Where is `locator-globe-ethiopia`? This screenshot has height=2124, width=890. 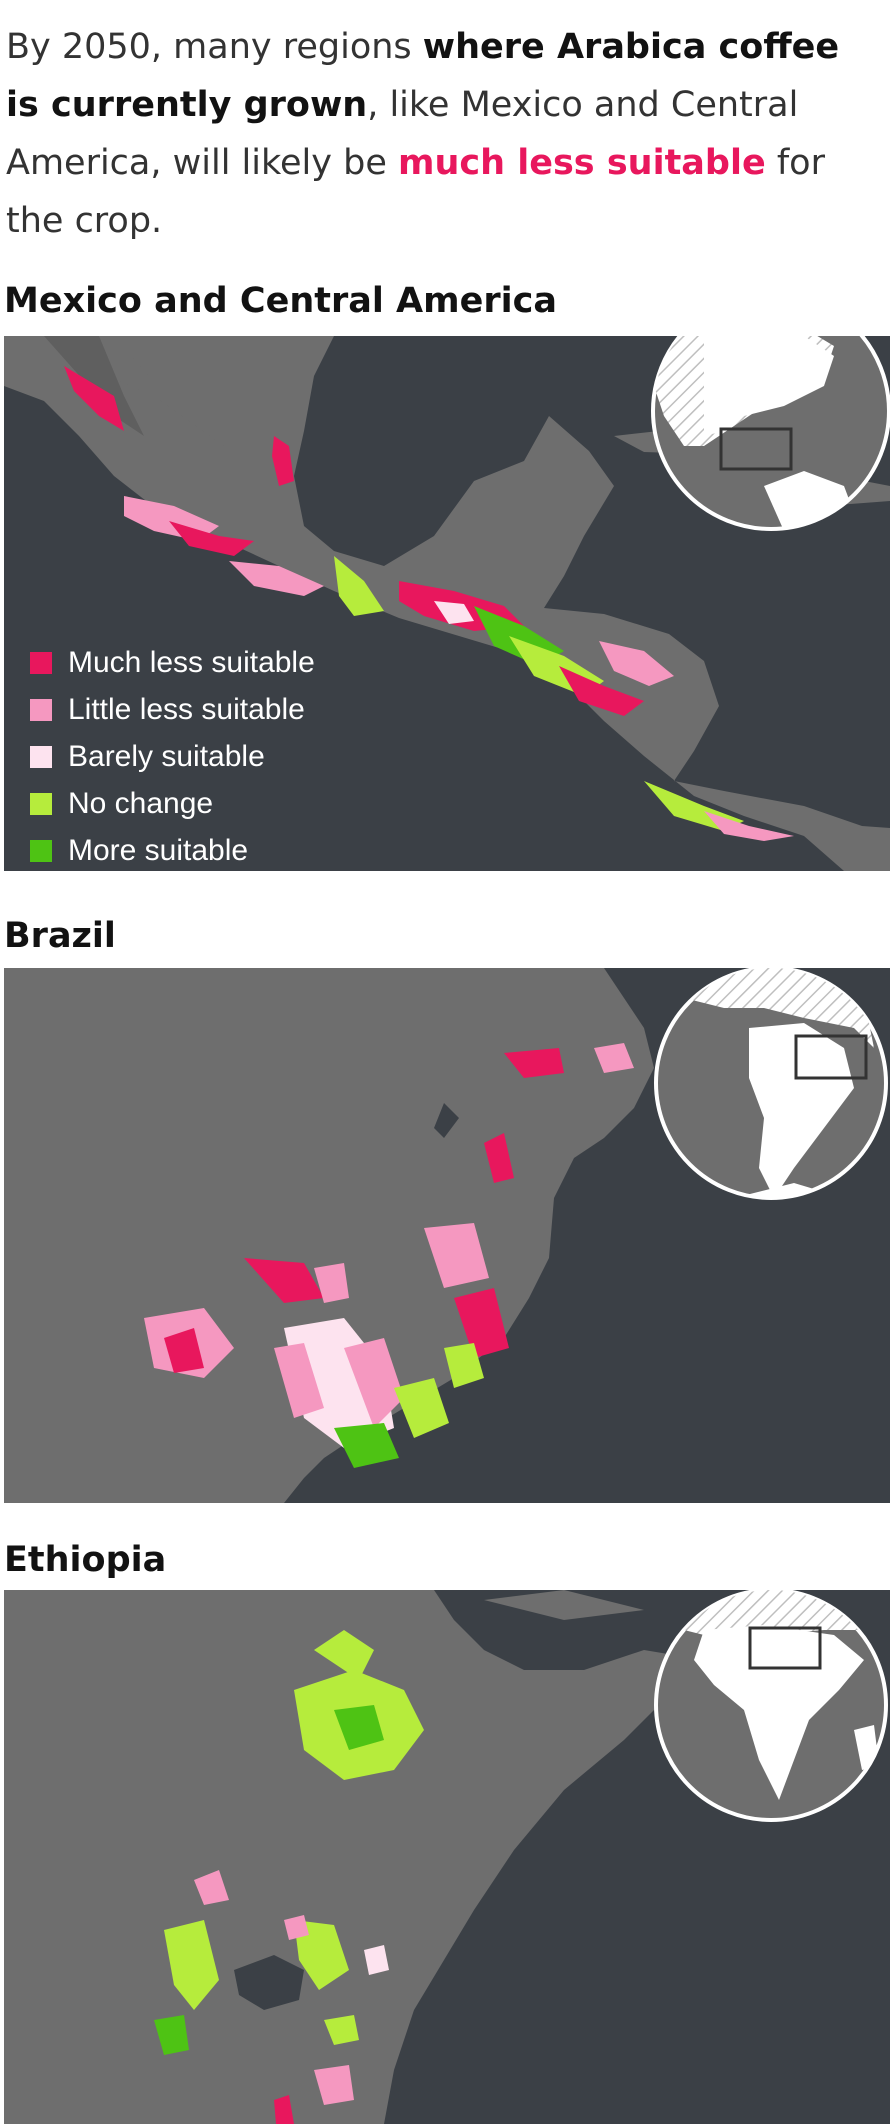
locator-globe-ethiopia is located at coordinates (771, 1706).